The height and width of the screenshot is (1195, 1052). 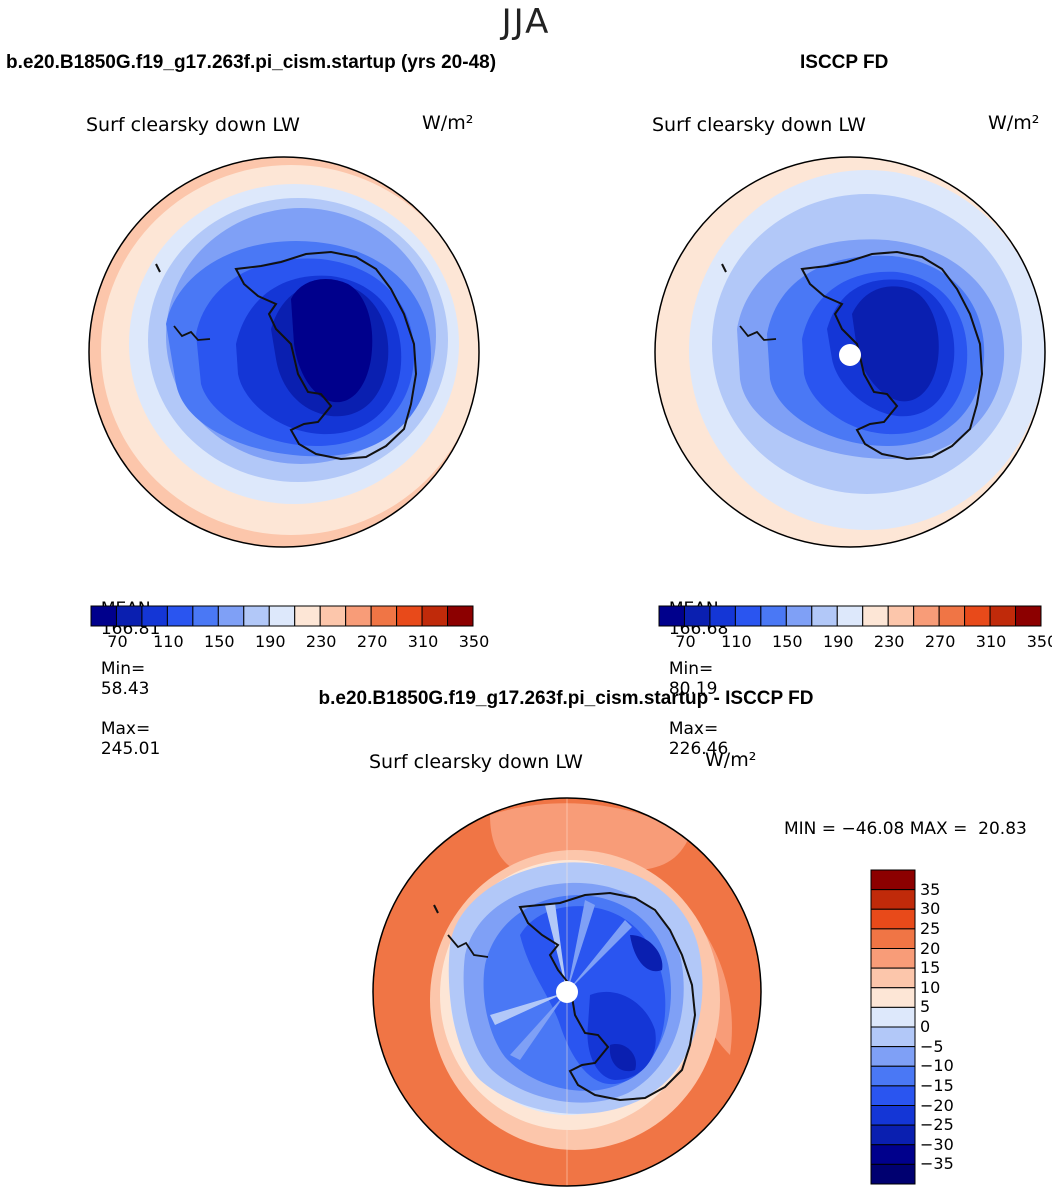 What do you see at coordinates (476, 762) in the screenshot?
I see `diff-variable: Surf clearsky down LW` at bounding box center [476, 762].